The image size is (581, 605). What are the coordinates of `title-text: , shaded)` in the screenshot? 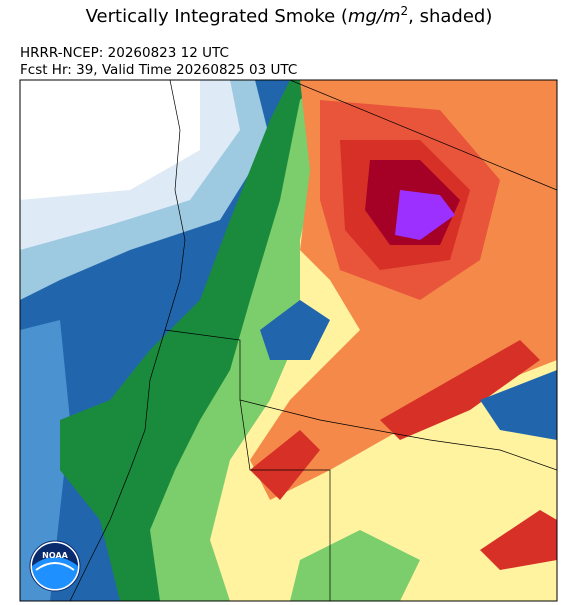 It's located at (450, 16).